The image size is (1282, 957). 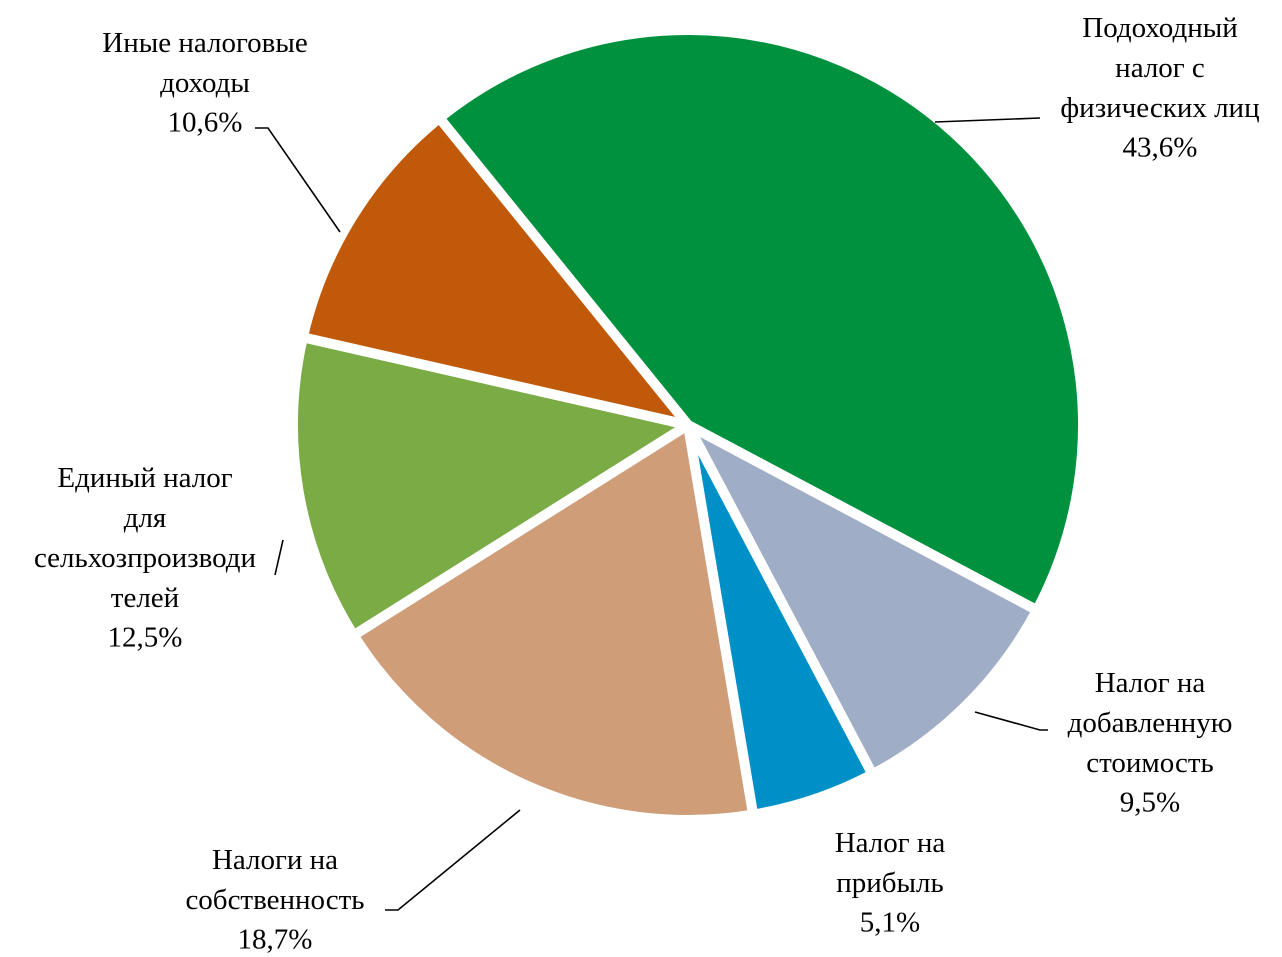 What do you see at coordinates (145, 638) in the screenshot?
I see `value-label: 12,5%` at bounding box center [145, 638].